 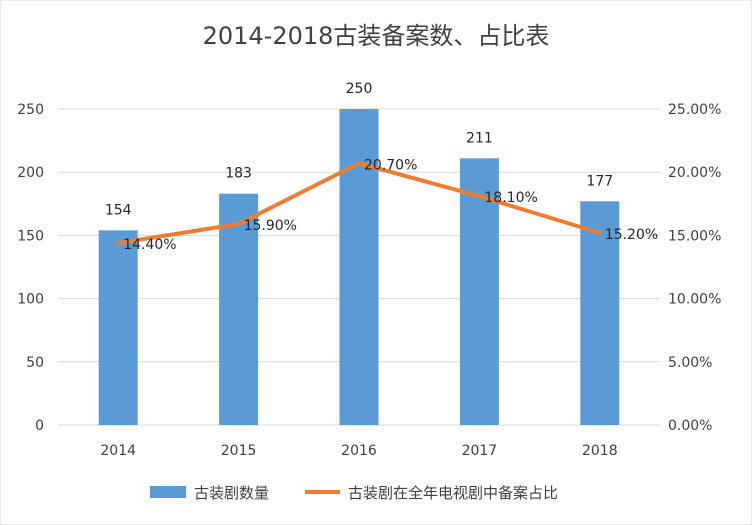 I want to click on right-tick-label: 5.00%, so click(x=690, y=363).